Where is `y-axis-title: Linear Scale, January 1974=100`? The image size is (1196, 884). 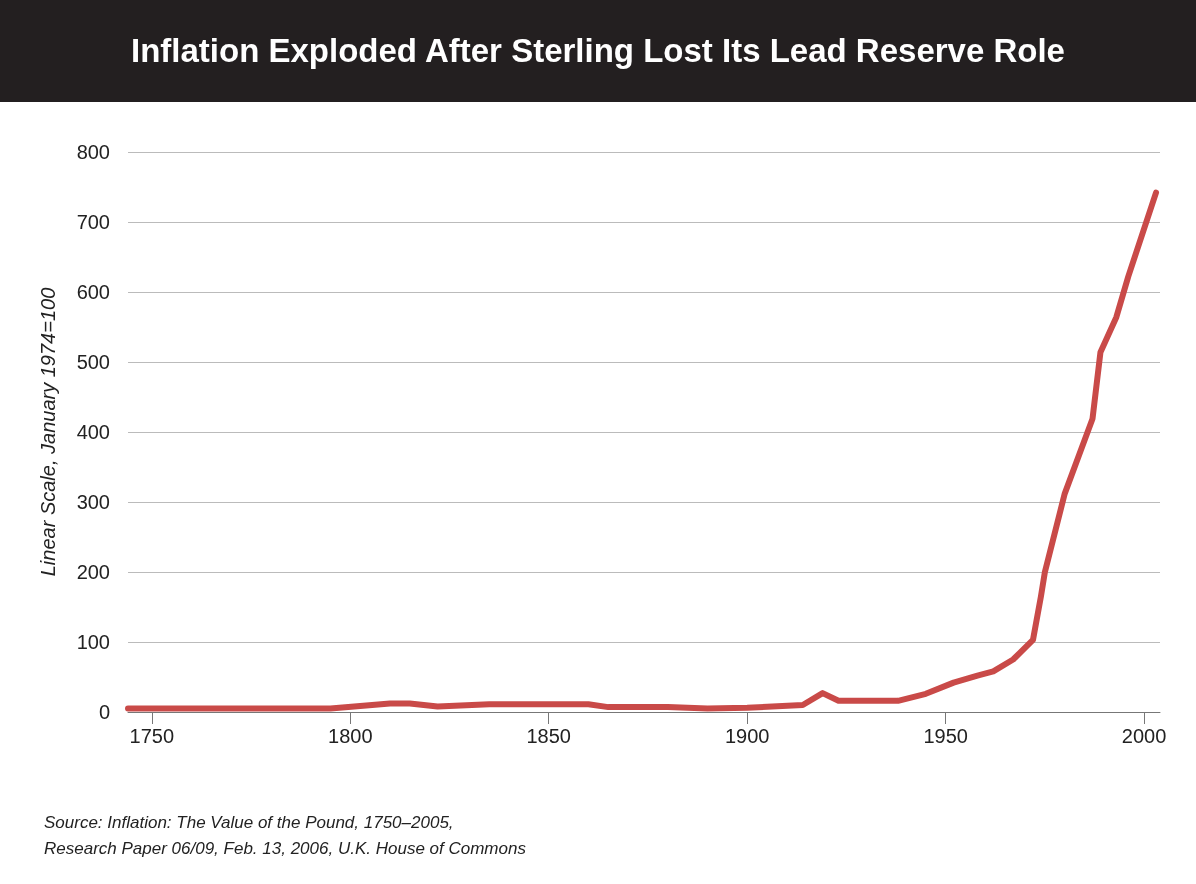 y-axis-title: Linear Scale, January 1974=100 is located at coordinates (48, 432).